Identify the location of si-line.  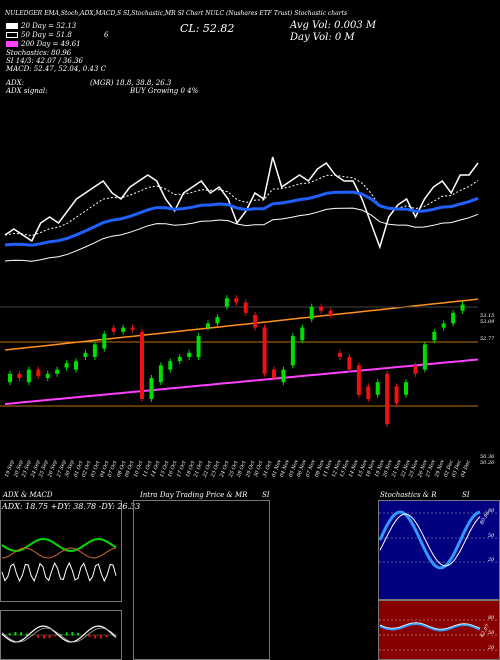
(430, 627).